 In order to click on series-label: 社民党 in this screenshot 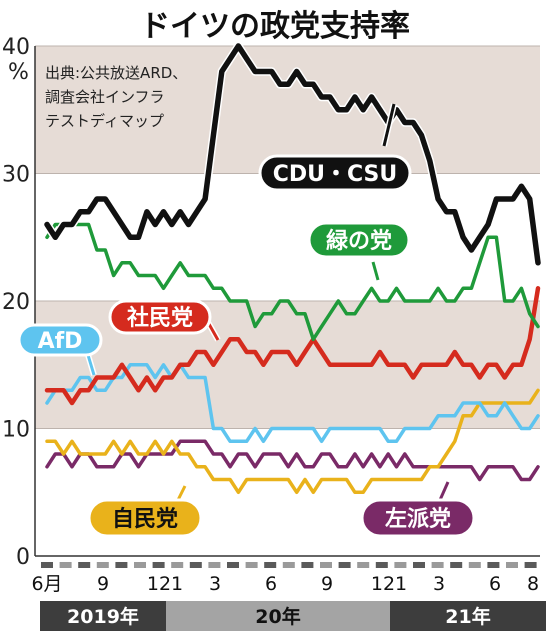, I will do `click(160, 318)`.